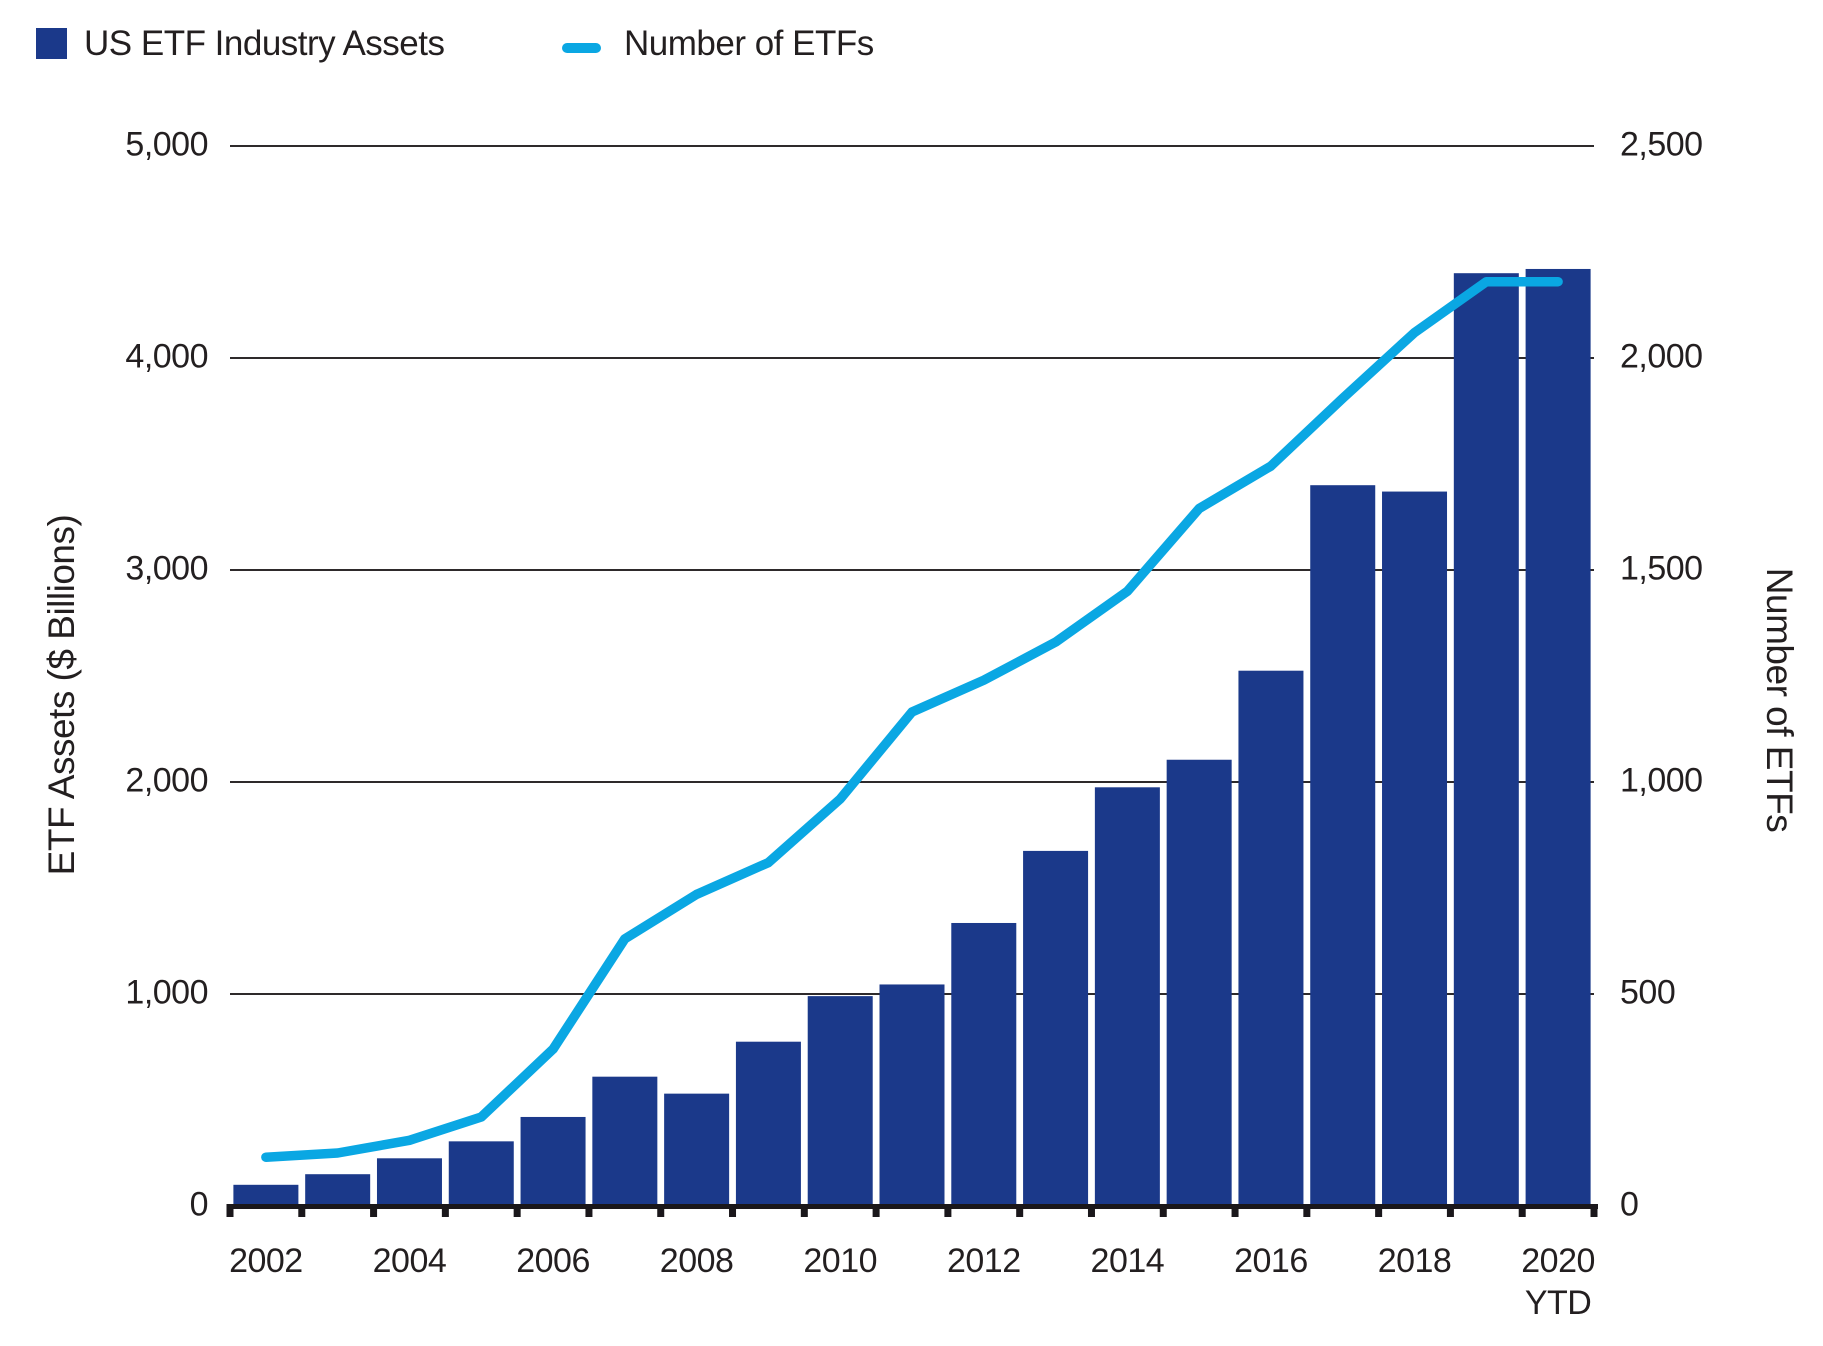  What do you see at coordinates (840, 1101) in the screenshot?
I see `bar-2010` at bounding box center [840, 1101].